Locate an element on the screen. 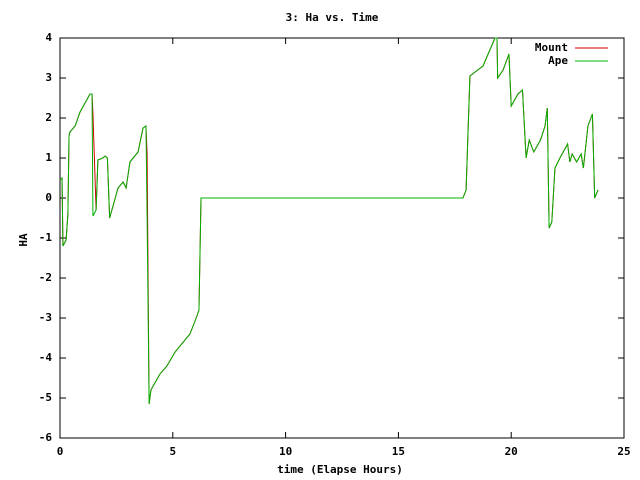 Image resolution: width=640 pixels, height=480 pixels. x-tick-label: 0 is located at coordinates (60, 451).